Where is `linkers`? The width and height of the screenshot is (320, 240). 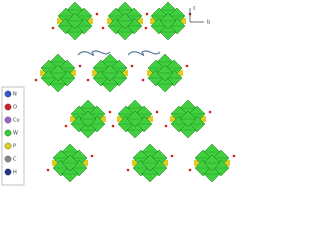 linkers is located at coordinates (119, 53).